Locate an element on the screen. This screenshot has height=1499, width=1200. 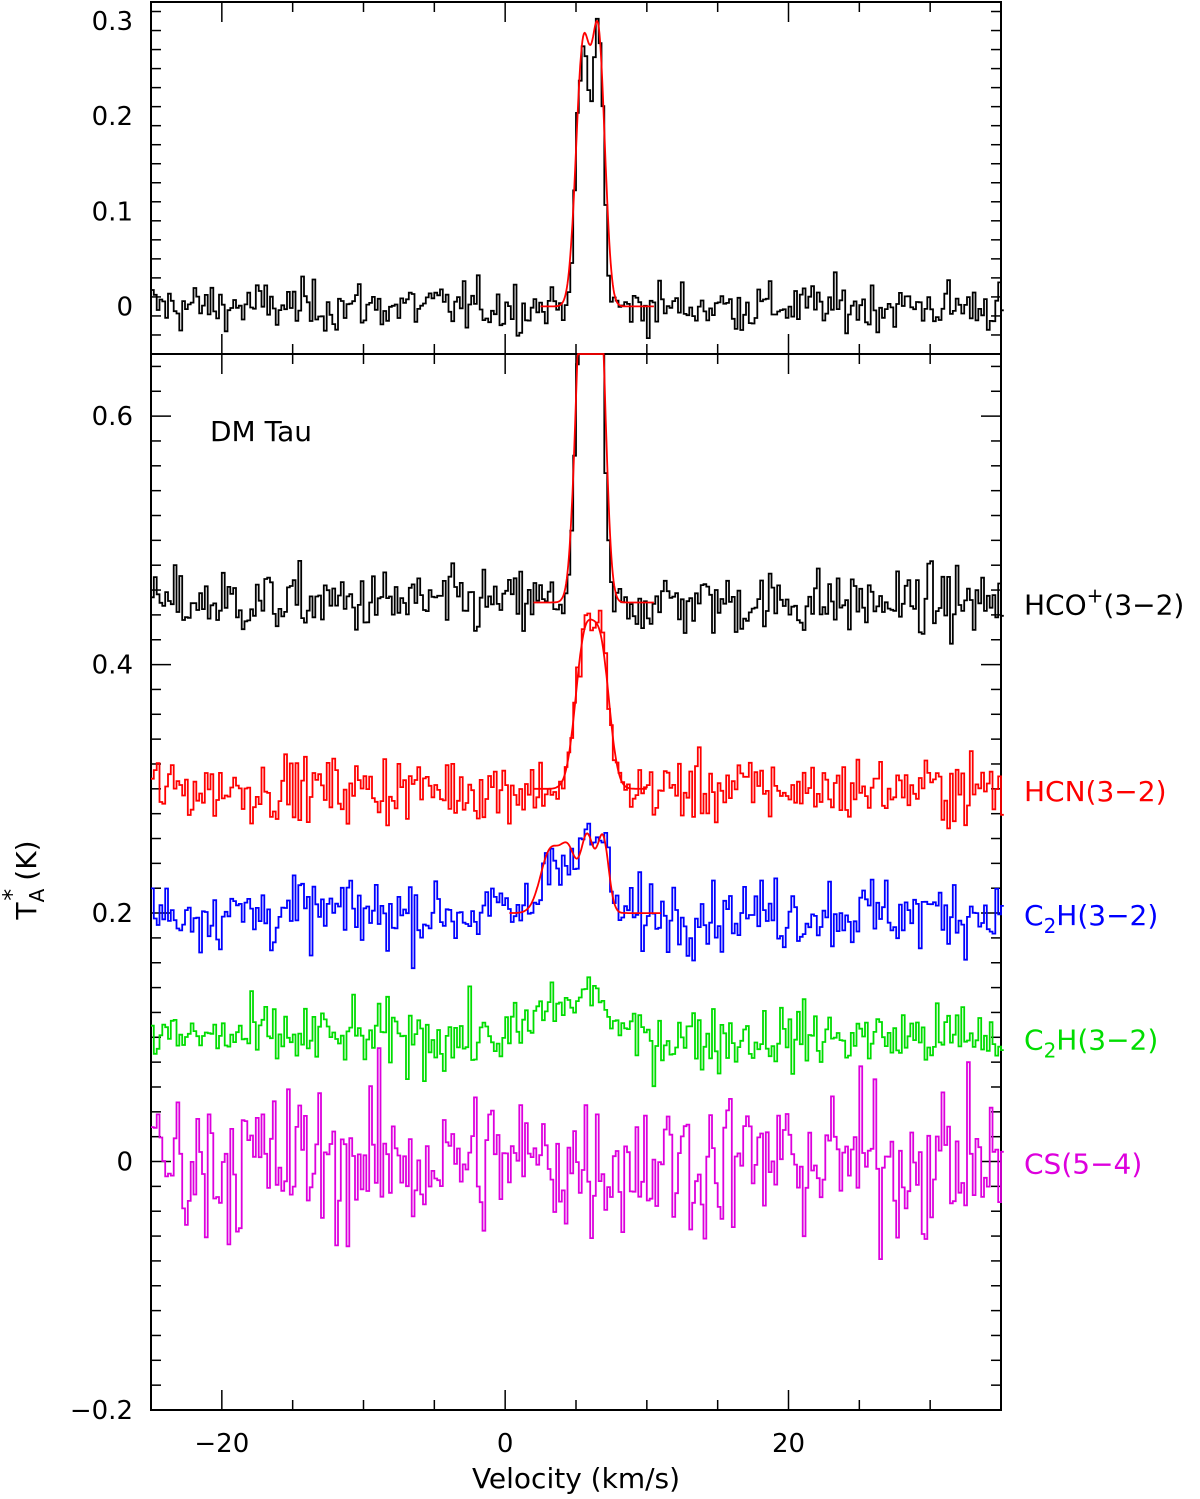
y-axis-title: TA*(K) is located at coordinates (24, 880).